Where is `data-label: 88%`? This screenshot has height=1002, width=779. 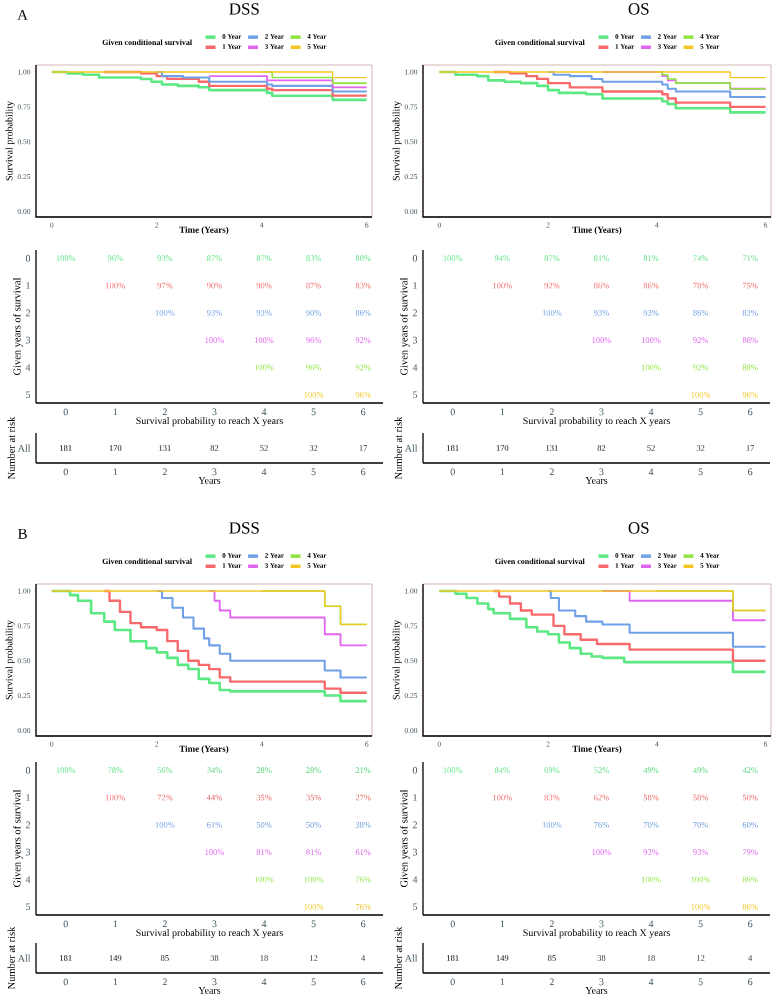
data-label: 88% is located at coordinates (750, 340).